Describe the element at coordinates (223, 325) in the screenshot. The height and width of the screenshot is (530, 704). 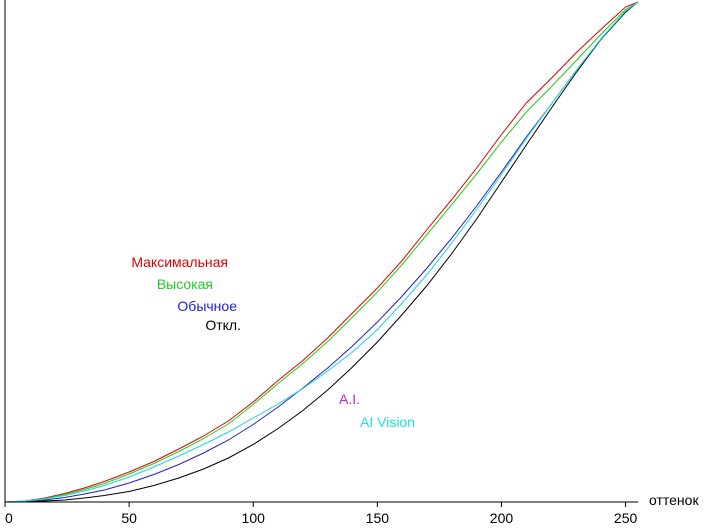
I see `series-label-4: Откл.` at that location.